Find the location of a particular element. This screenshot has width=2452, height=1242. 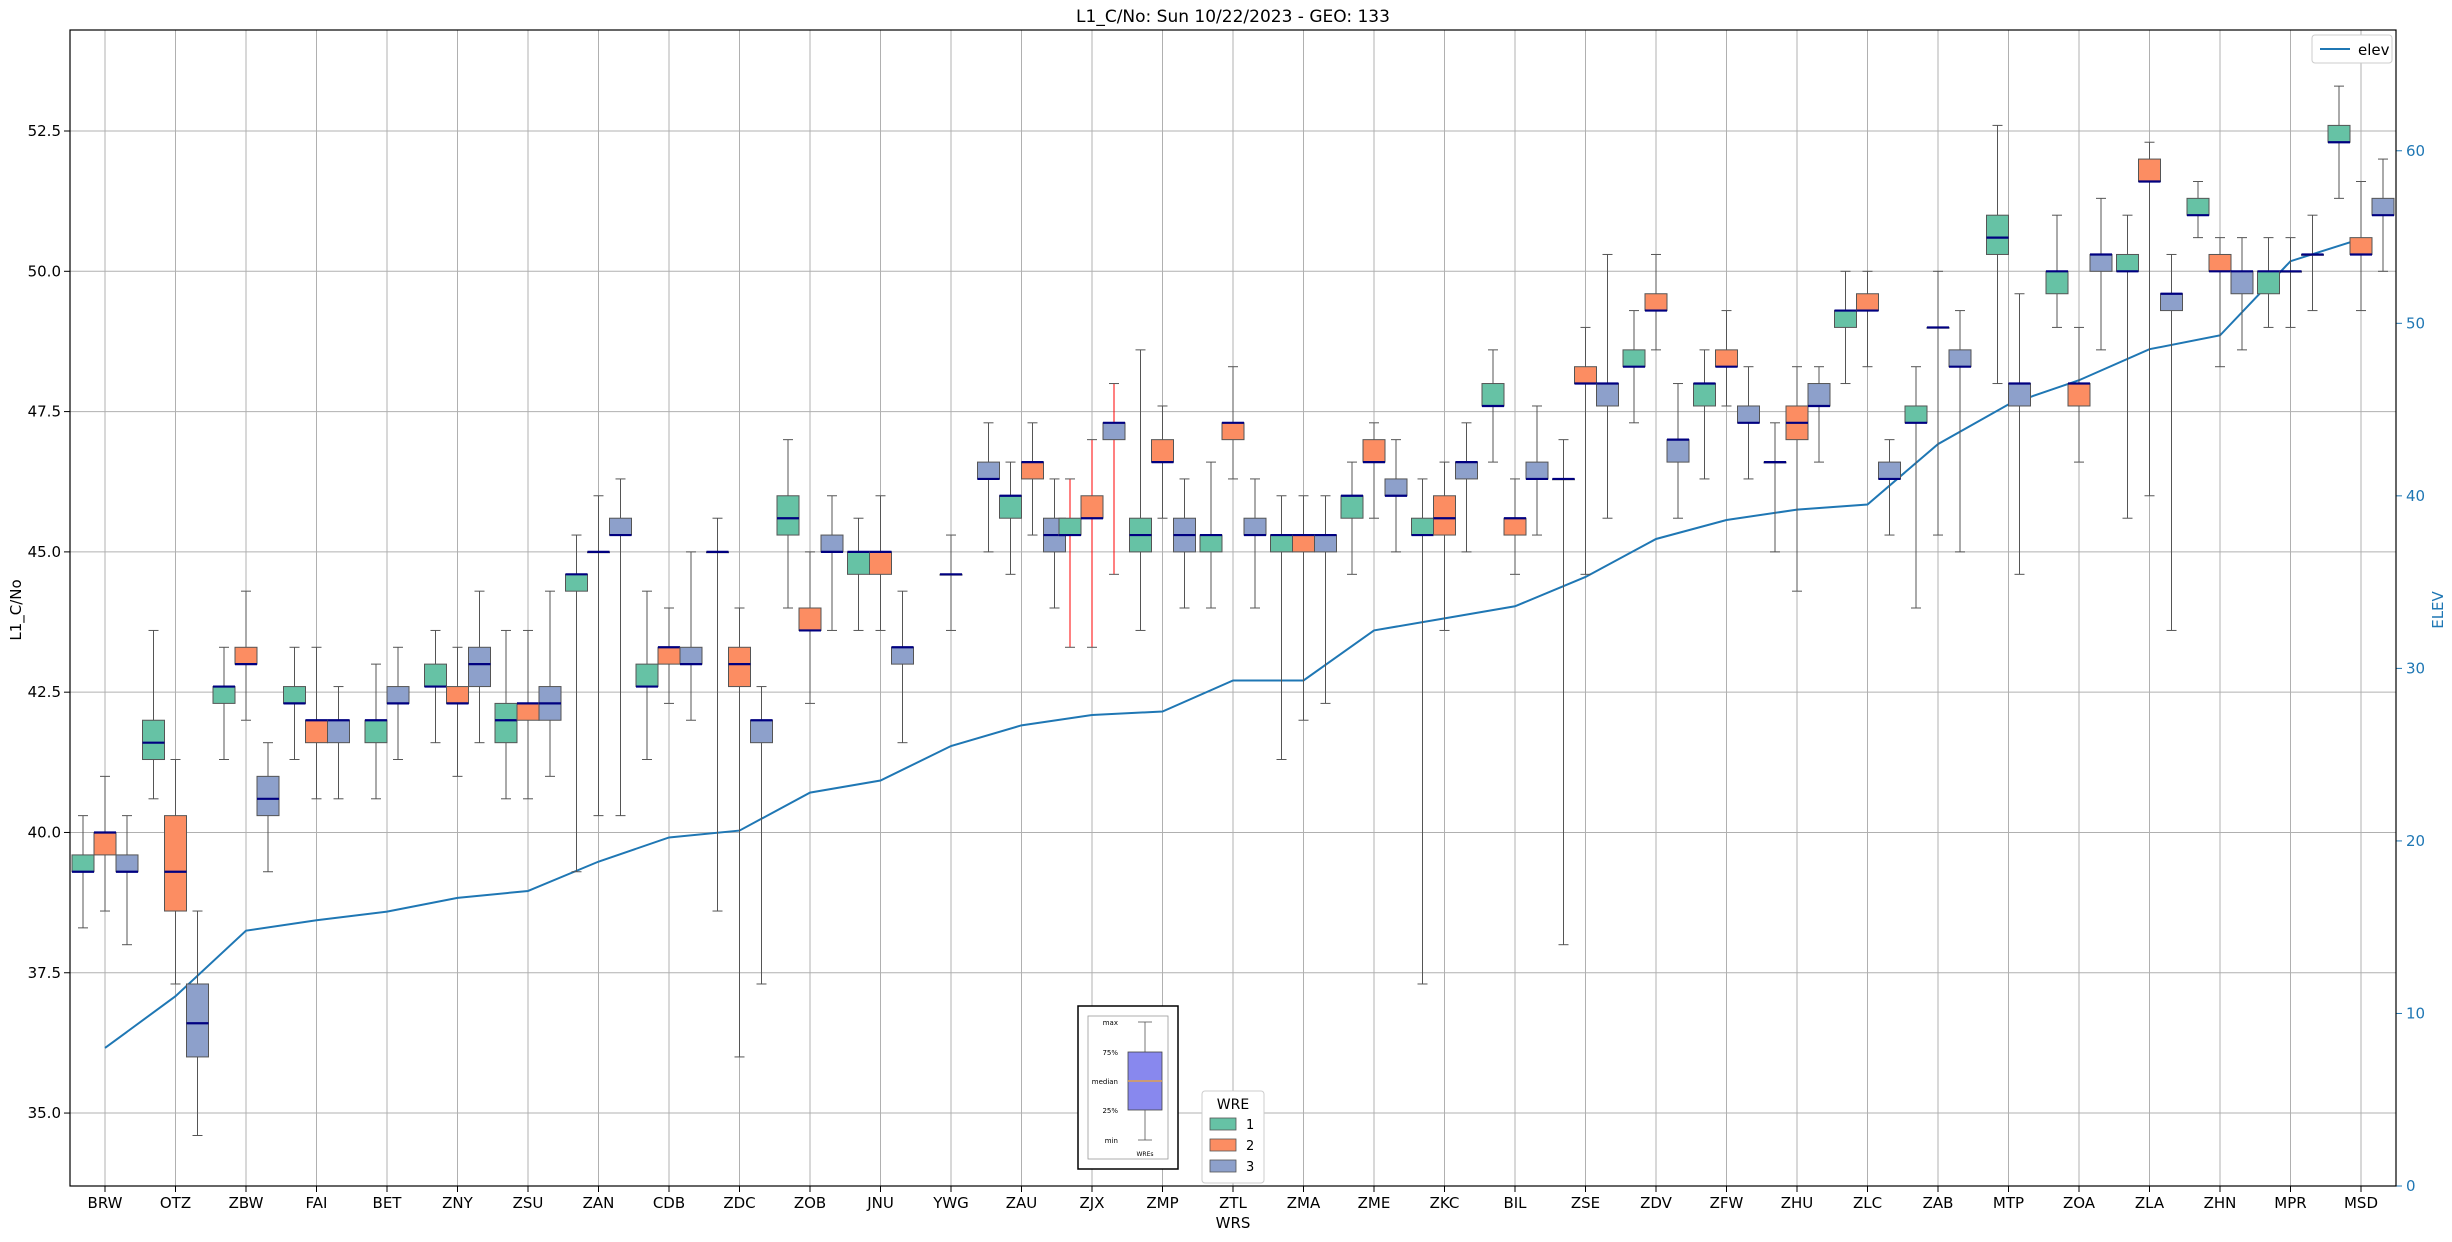

inset-key-xlabel: WREs is located at coordinates (1144, 1154).